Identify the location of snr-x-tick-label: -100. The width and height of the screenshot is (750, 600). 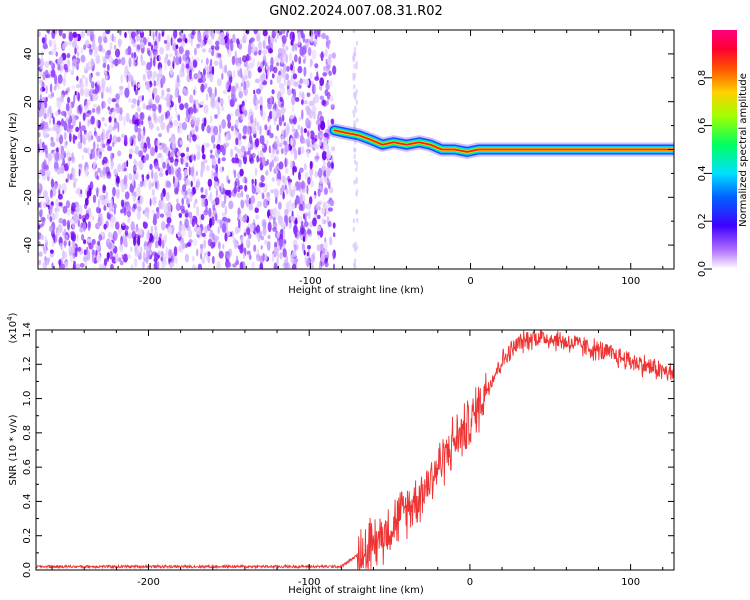
(309, 582).